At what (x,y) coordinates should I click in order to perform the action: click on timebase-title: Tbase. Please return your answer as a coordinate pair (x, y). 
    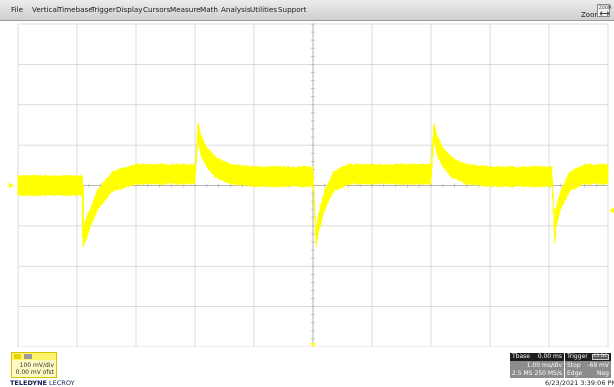
    Looking at the image, I should click on (521, 356).